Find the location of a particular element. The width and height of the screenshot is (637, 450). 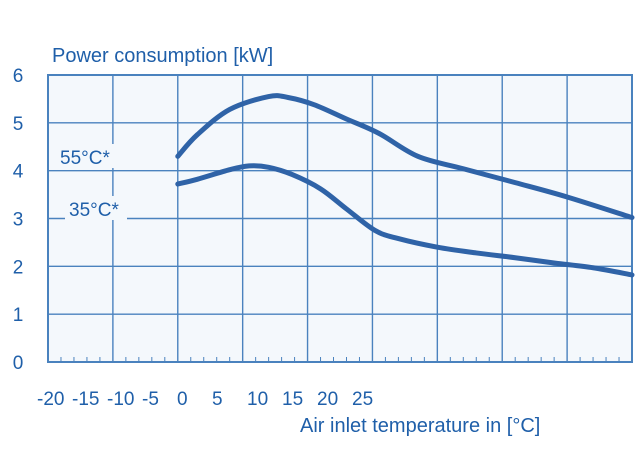

y-tick-label: 0 is located at coordinates (18, 363).